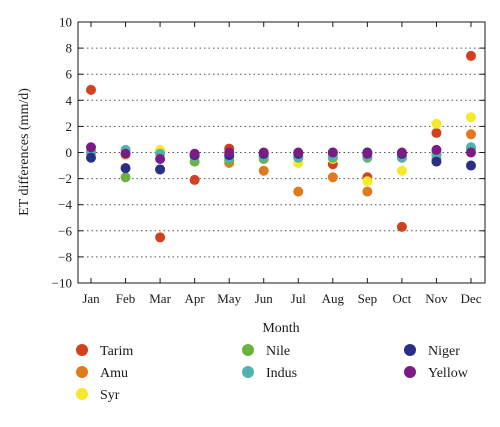  I want to click on legend-item-yellow: Yellow, so click(436, 373).